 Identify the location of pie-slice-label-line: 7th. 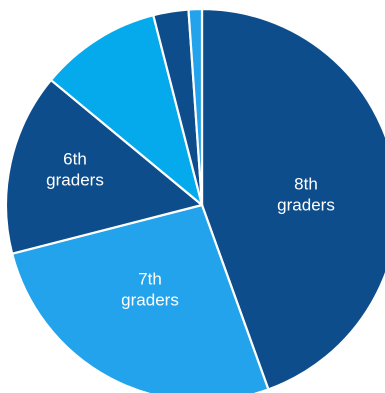
(150, 279).